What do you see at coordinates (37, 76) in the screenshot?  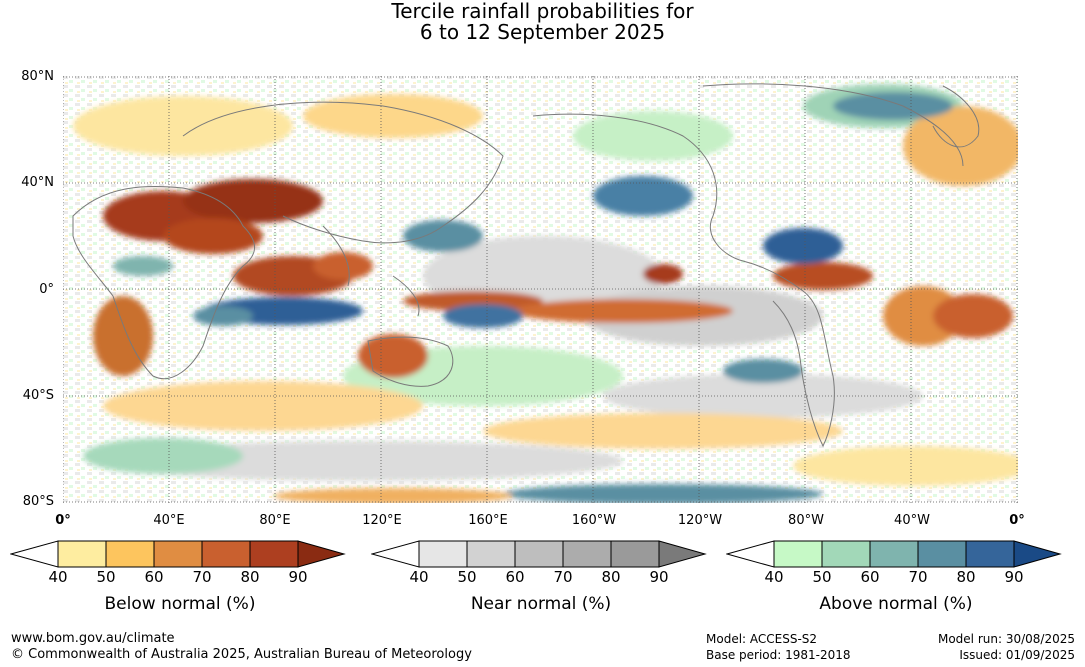 I see `lat-label-80n: 80°N` at bounding box center [37, 76].